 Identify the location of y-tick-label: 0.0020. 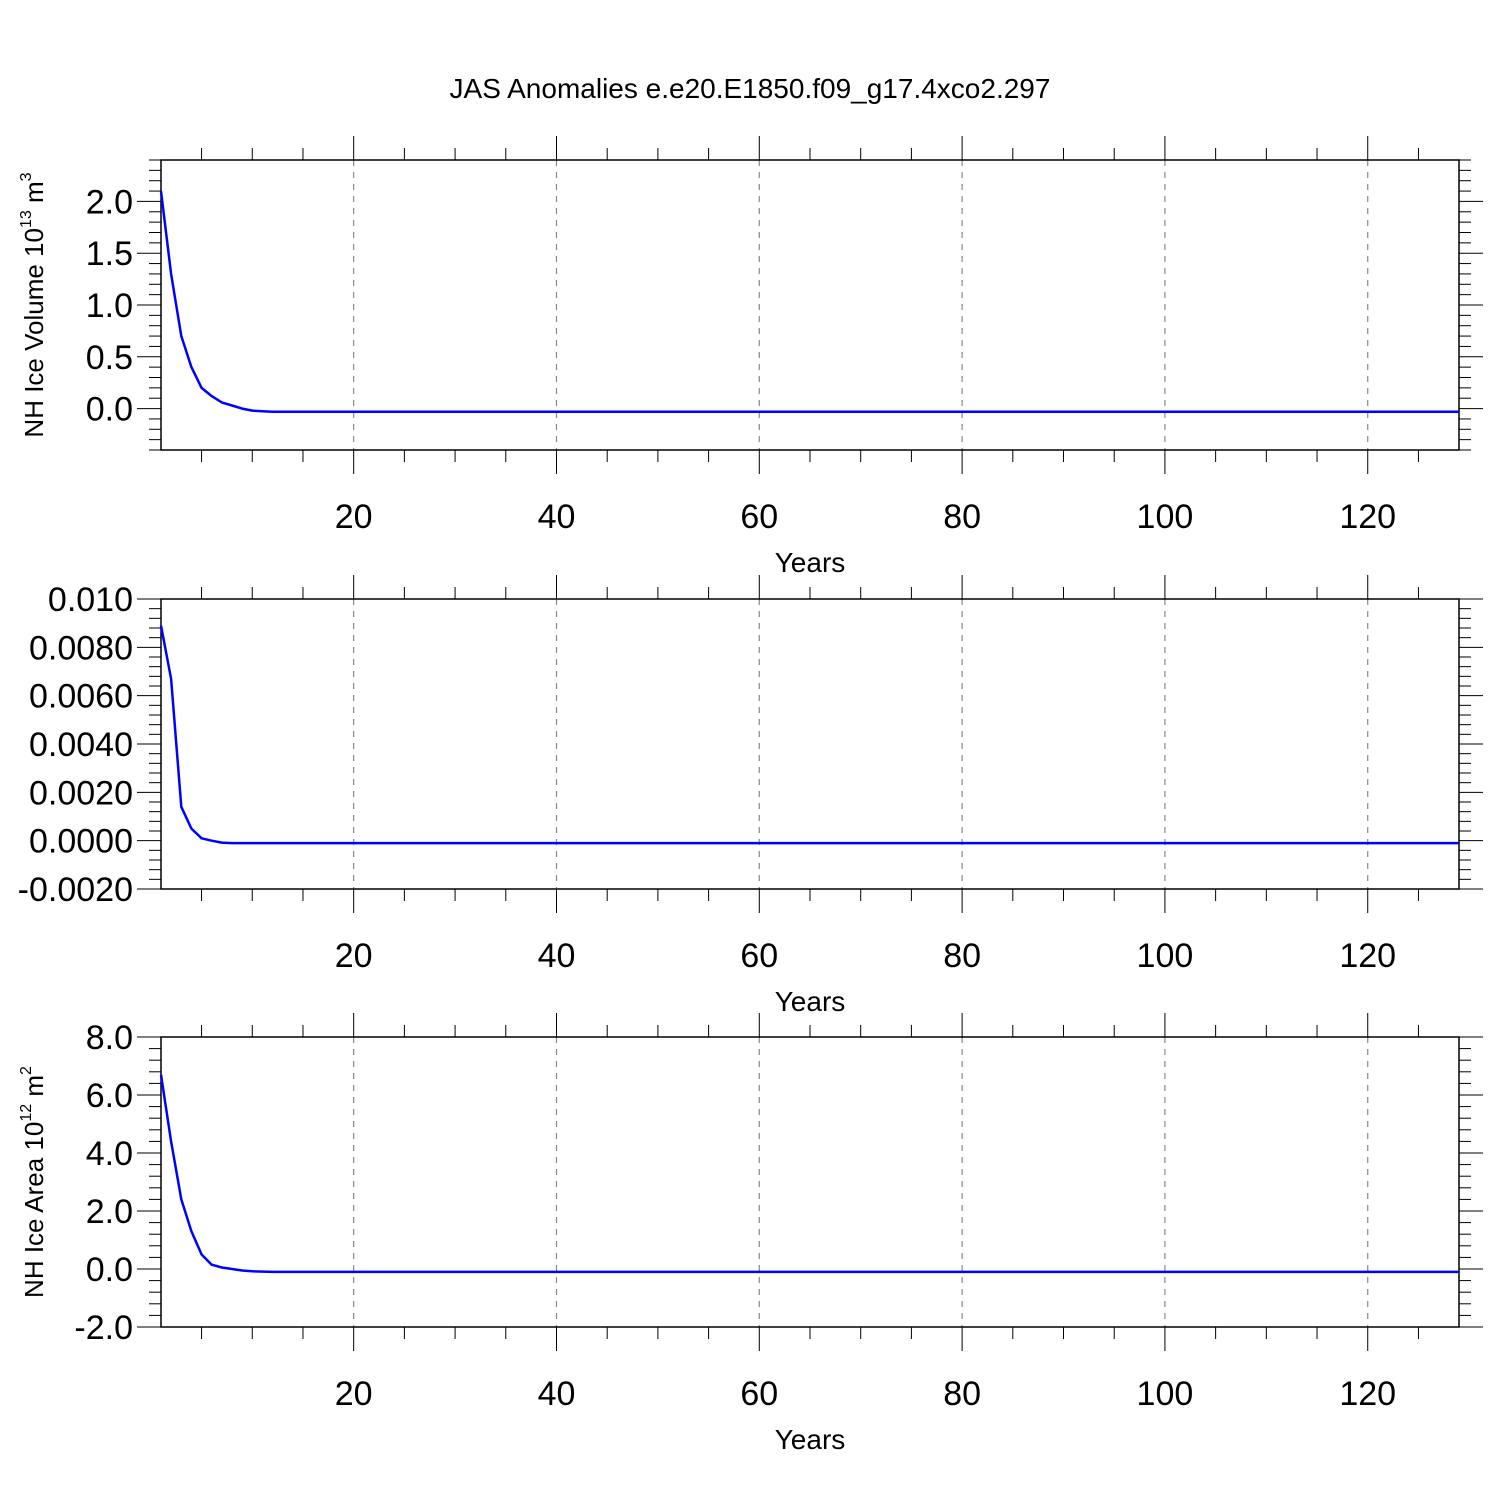
(81, 793).